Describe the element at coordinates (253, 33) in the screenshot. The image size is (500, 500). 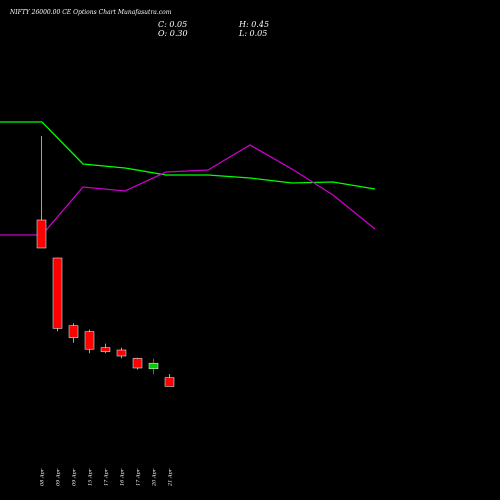
I see `low-value: L: 0.05` at that location.